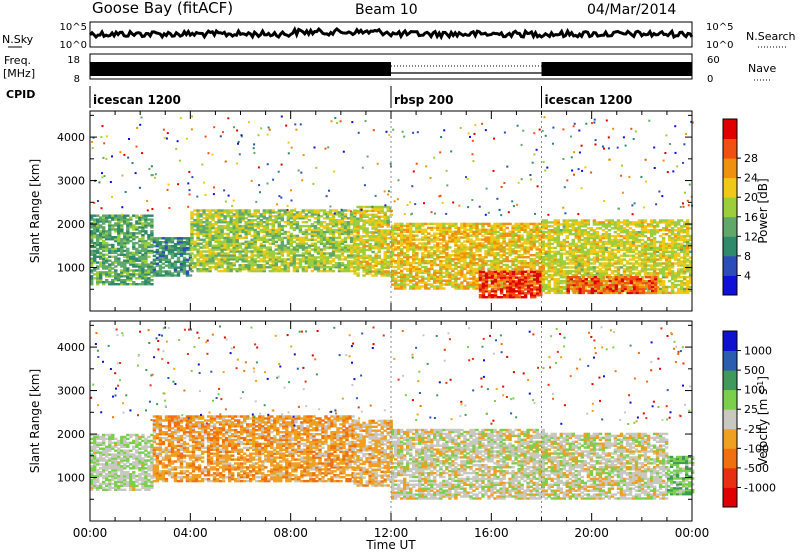 The height and width of the screenshot is (554, 800). What do you see at coordinates (17, 60) in the screenshot?
I see `freq-label-1: Freq.` at bounding box center [17, 60].